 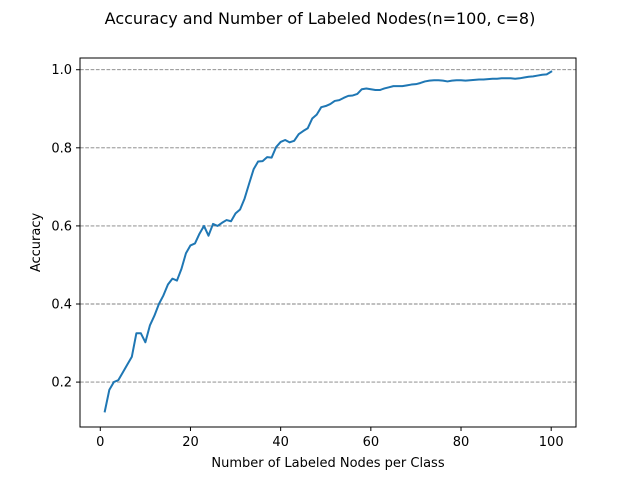 I want to click on x-axis-ticks: 0 20 40 60 80 100, so click(x=330, y=438).